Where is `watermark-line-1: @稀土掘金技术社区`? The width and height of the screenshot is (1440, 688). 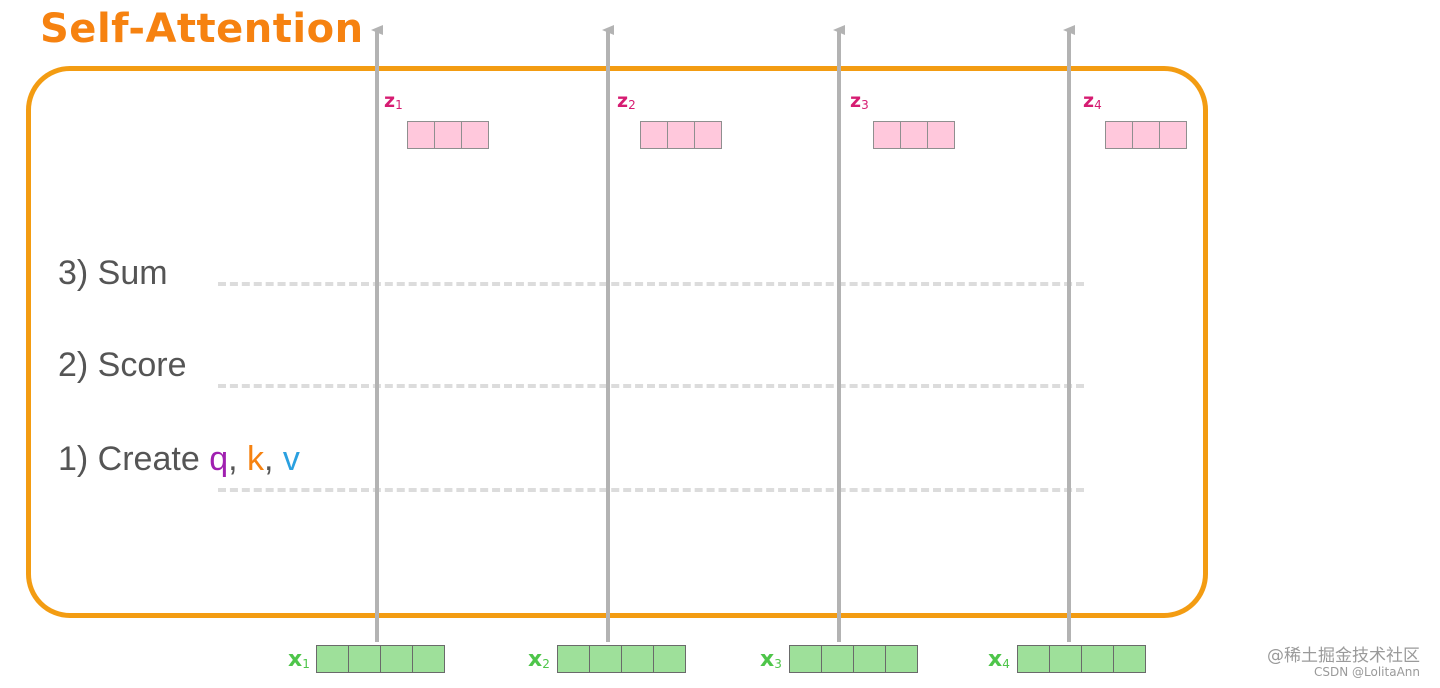
watermark-line-1: @稀土掘金技术社区 is located at coordinates (1343, 656).